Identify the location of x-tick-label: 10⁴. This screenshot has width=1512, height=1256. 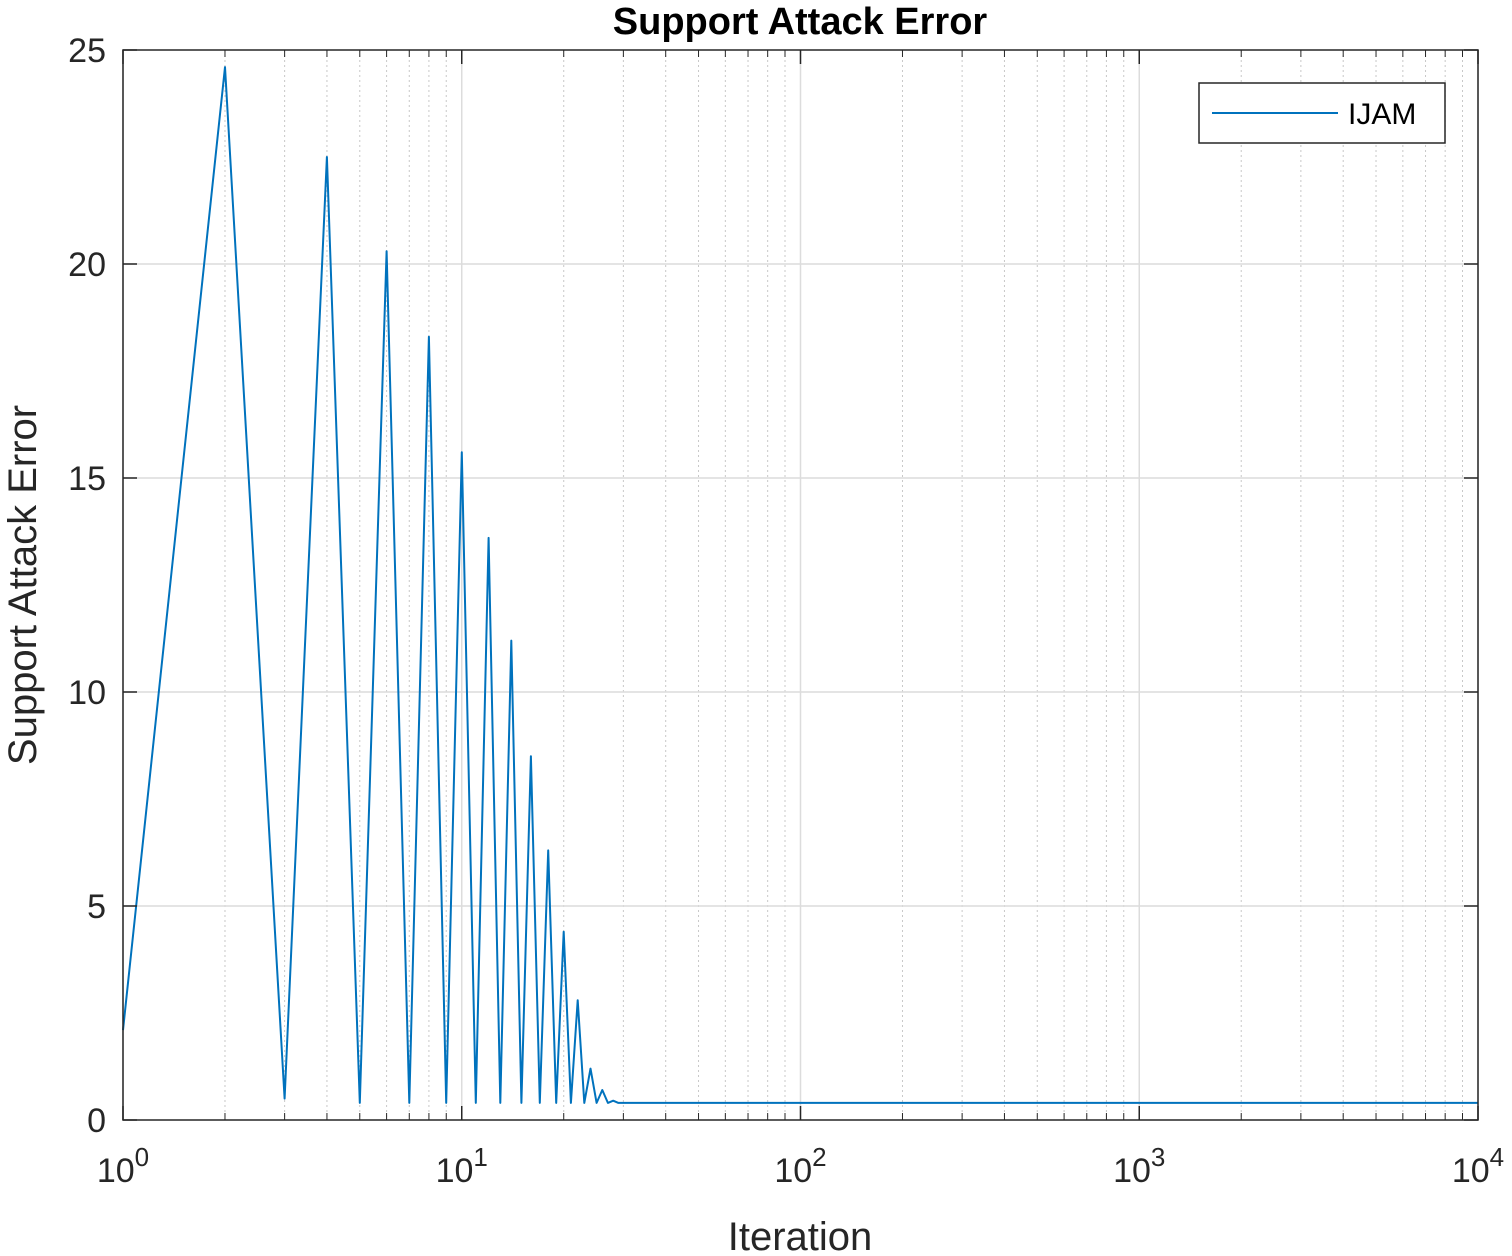
(1478, 1166).